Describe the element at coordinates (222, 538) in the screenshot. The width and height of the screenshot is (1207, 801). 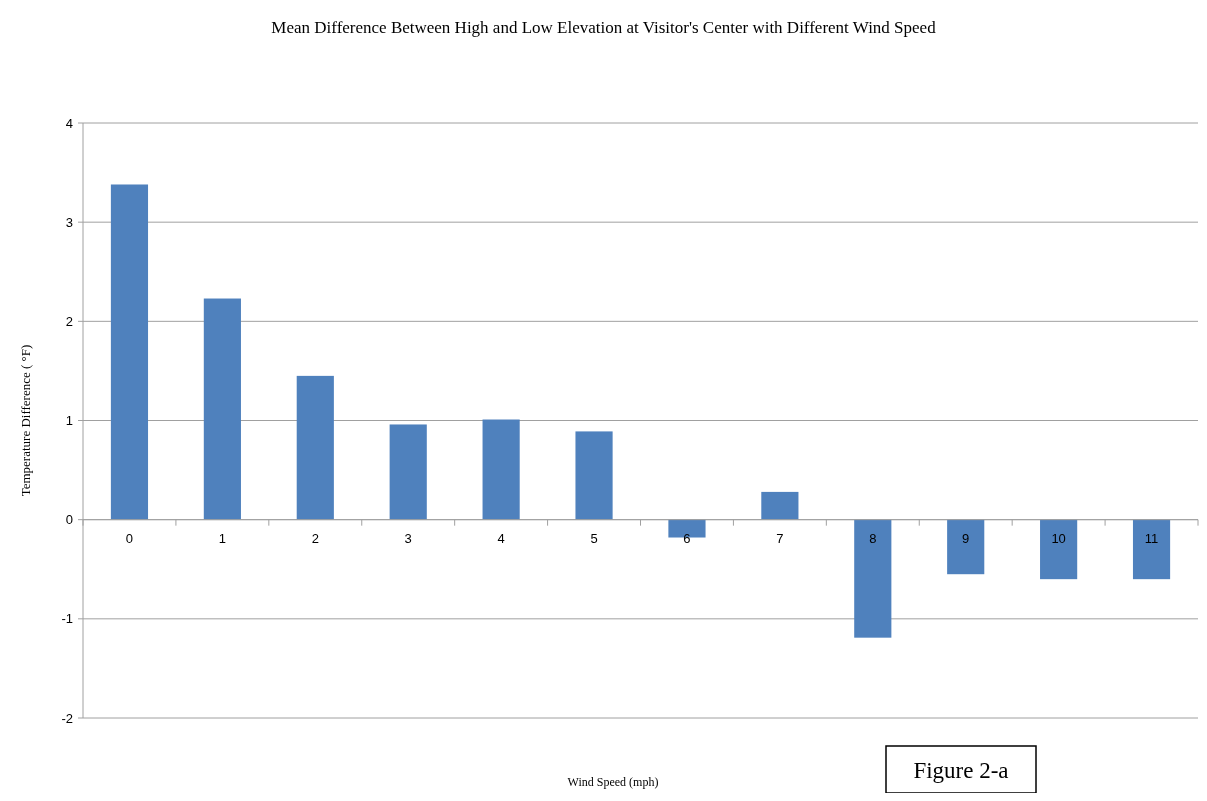
I see `x-tick-label: 1` at that location.